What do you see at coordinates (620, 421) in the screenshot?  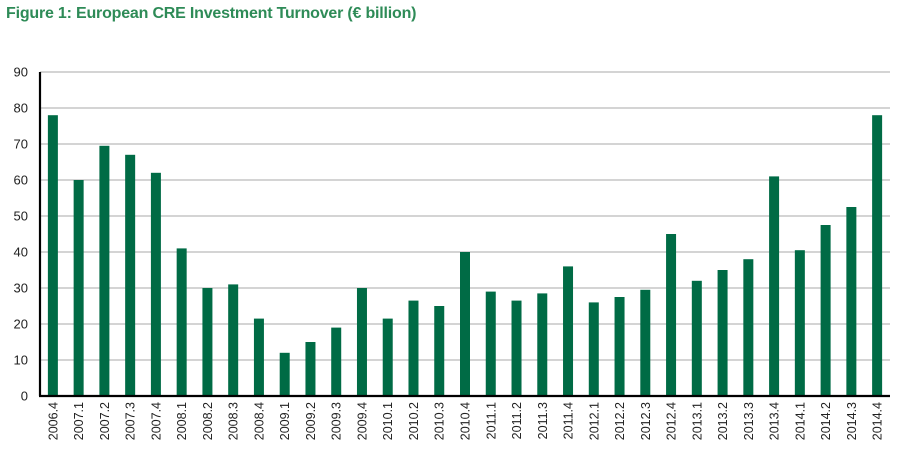 I see `x-tick-label: 2012.2` at bounding box center [620, 421].